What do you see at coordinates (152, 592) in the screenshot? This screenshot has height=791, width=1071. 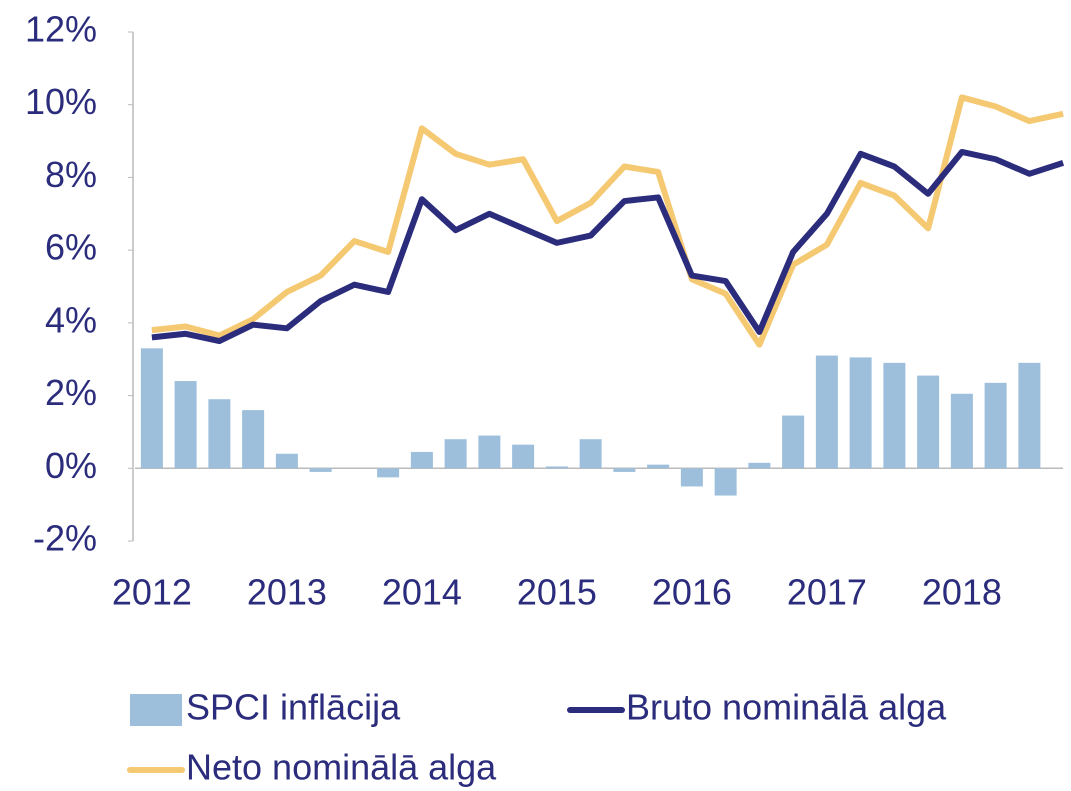 I see `x-tick-label: 2012` at bounding box center [152, 592].